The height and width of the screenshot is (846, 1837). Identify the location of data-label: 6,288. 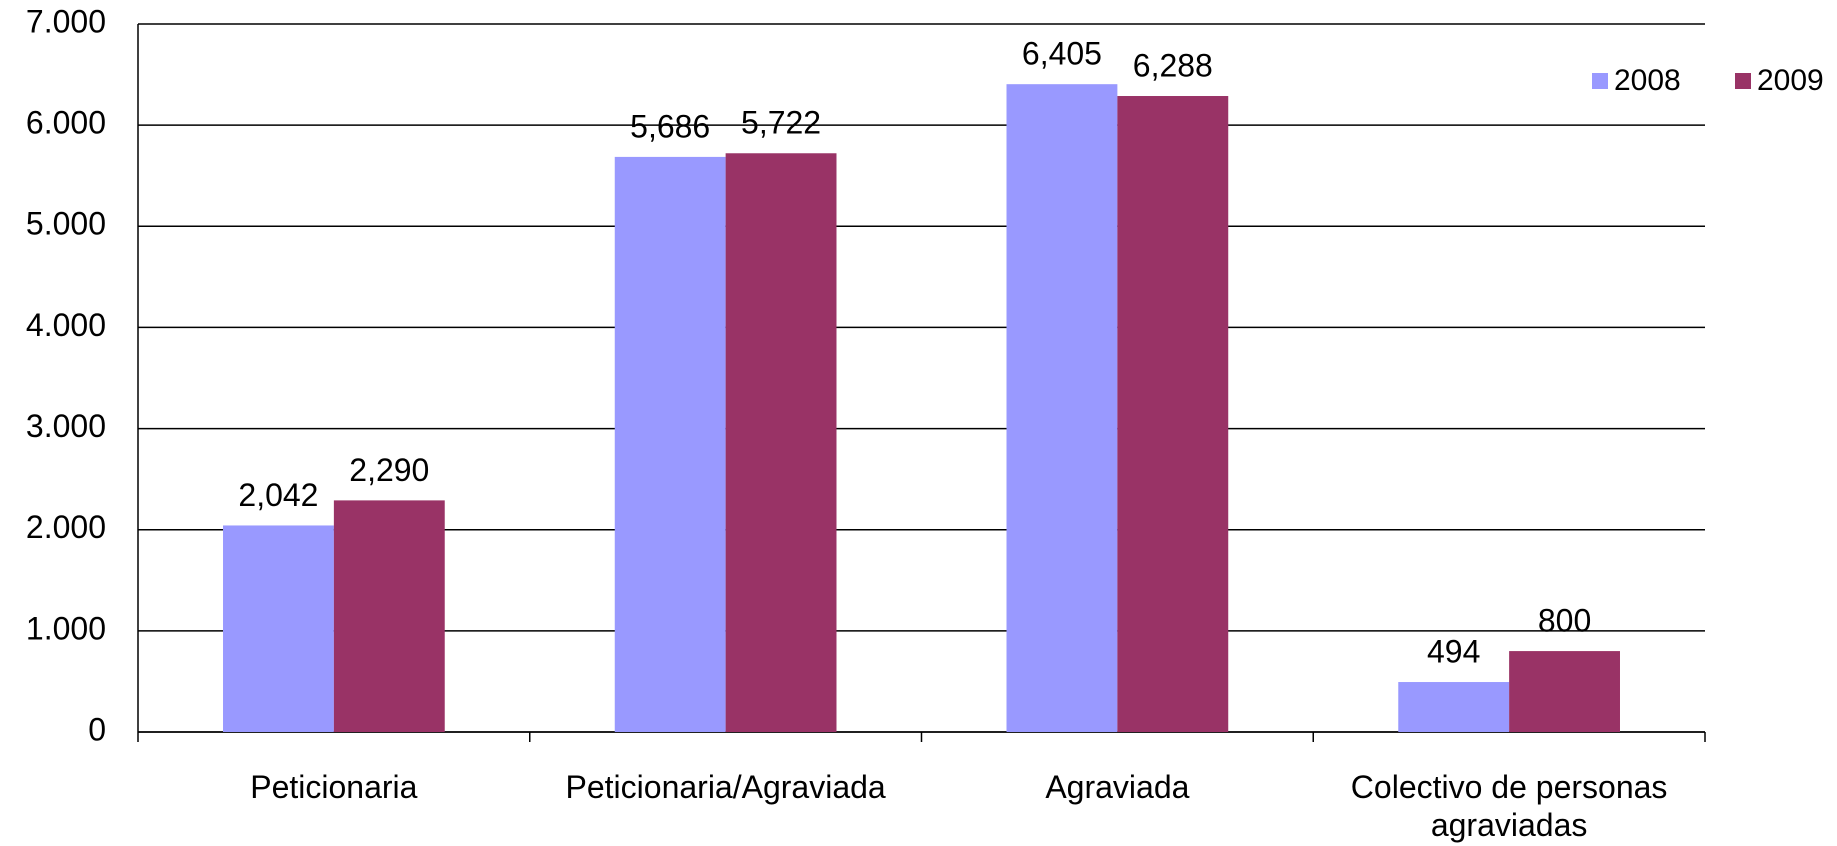
(1173, 65).